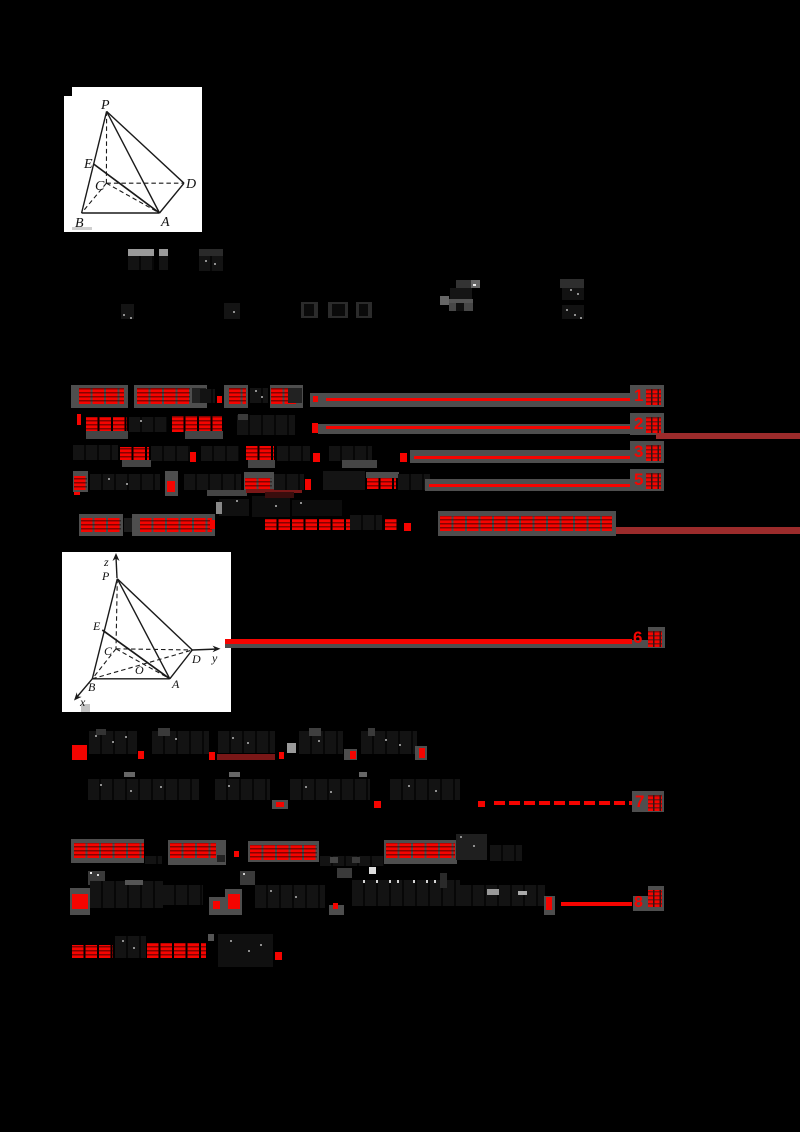  Describe the element at coordinates (214, 658) in the screenshot. I see `svg-text: y` at that location.